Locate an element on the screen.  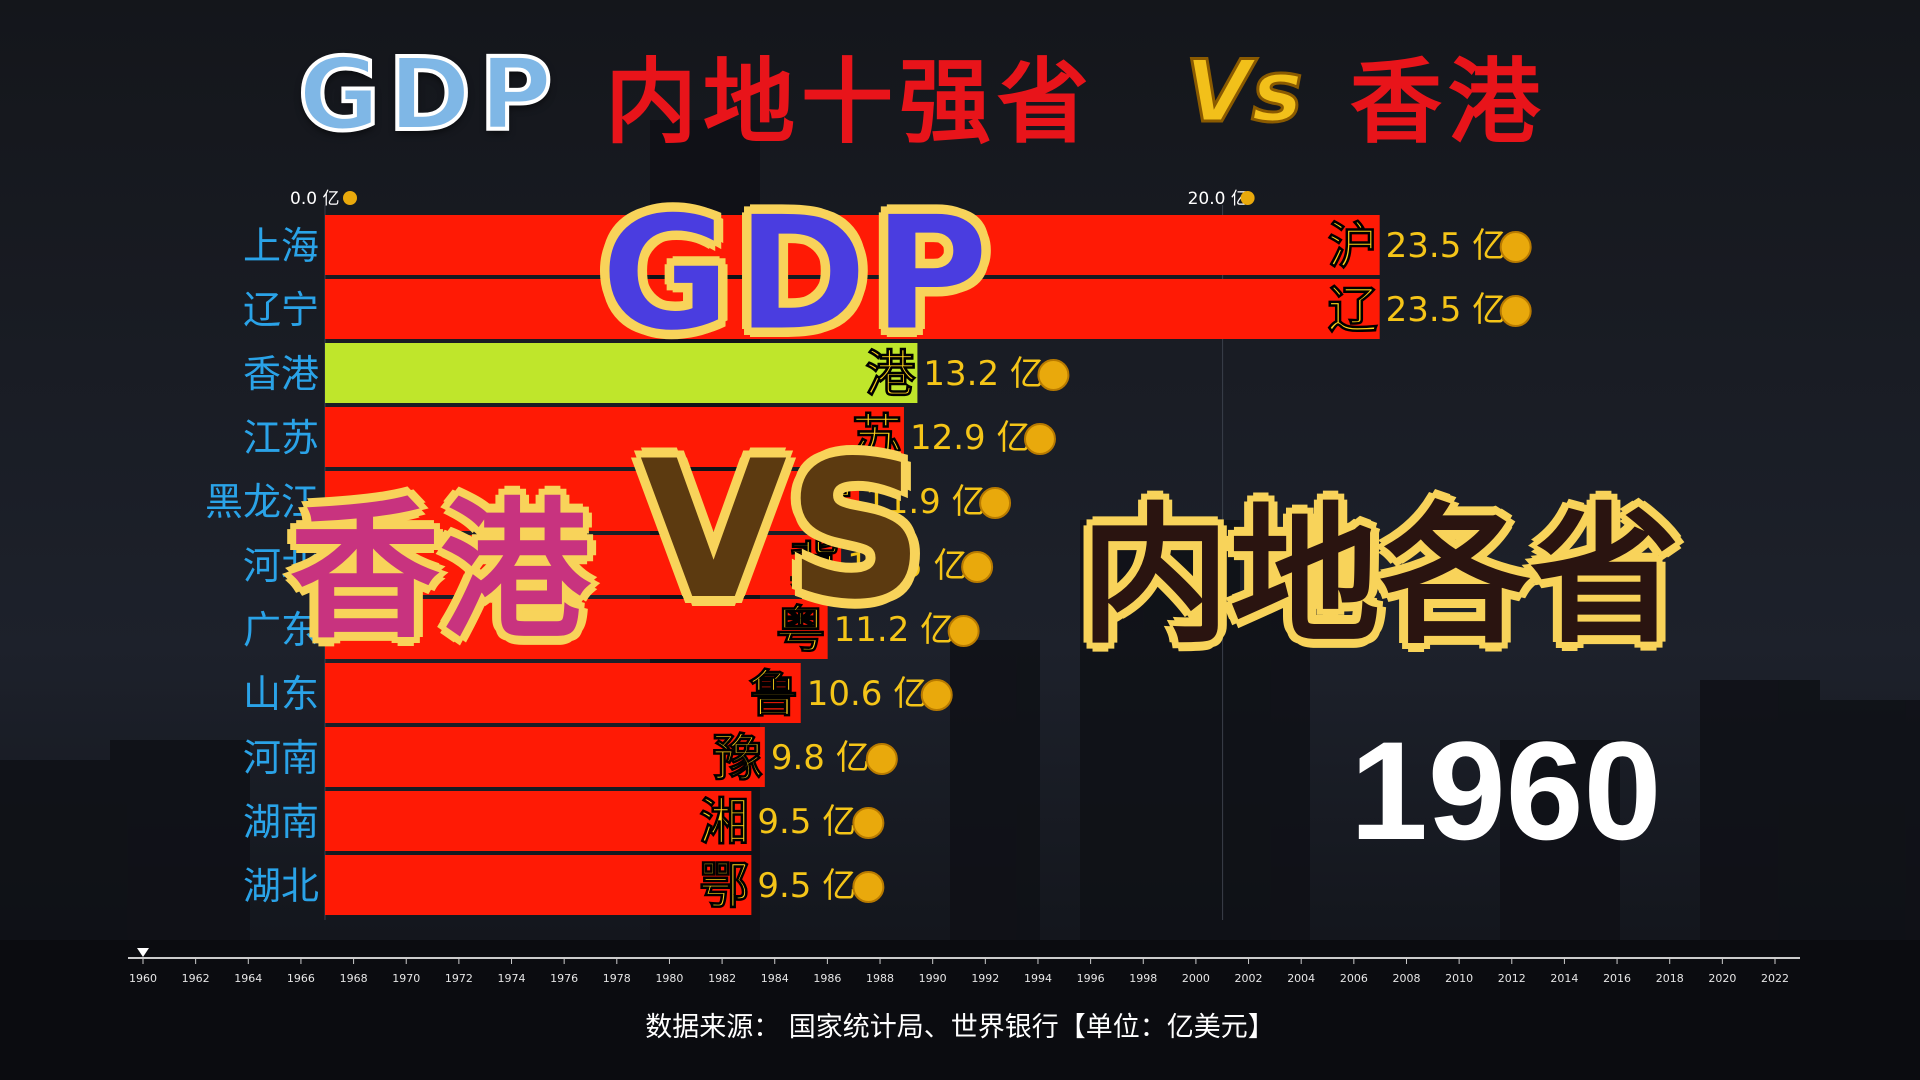
value-label: 9.8 亿 is located at coordinates (820, 758).